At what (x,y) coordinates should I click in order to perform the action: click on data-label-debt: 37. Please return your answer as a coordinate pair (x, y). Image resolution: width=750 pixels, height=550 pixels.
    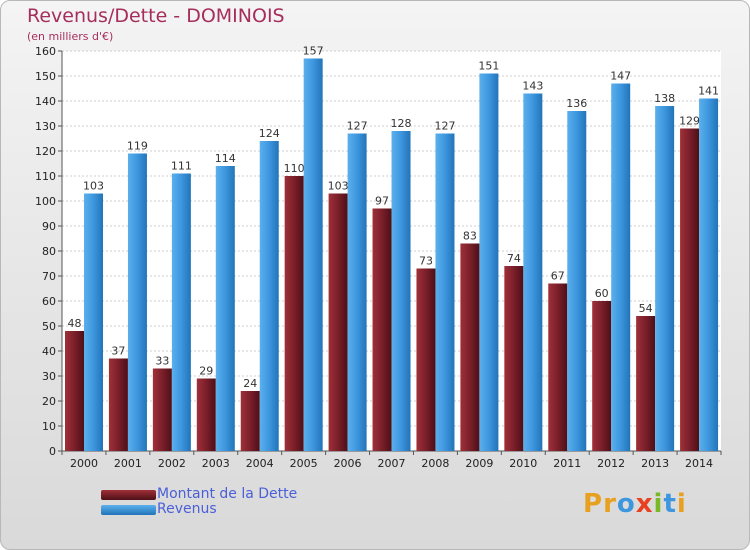
    Looking at the image, I should click on (118, 351).